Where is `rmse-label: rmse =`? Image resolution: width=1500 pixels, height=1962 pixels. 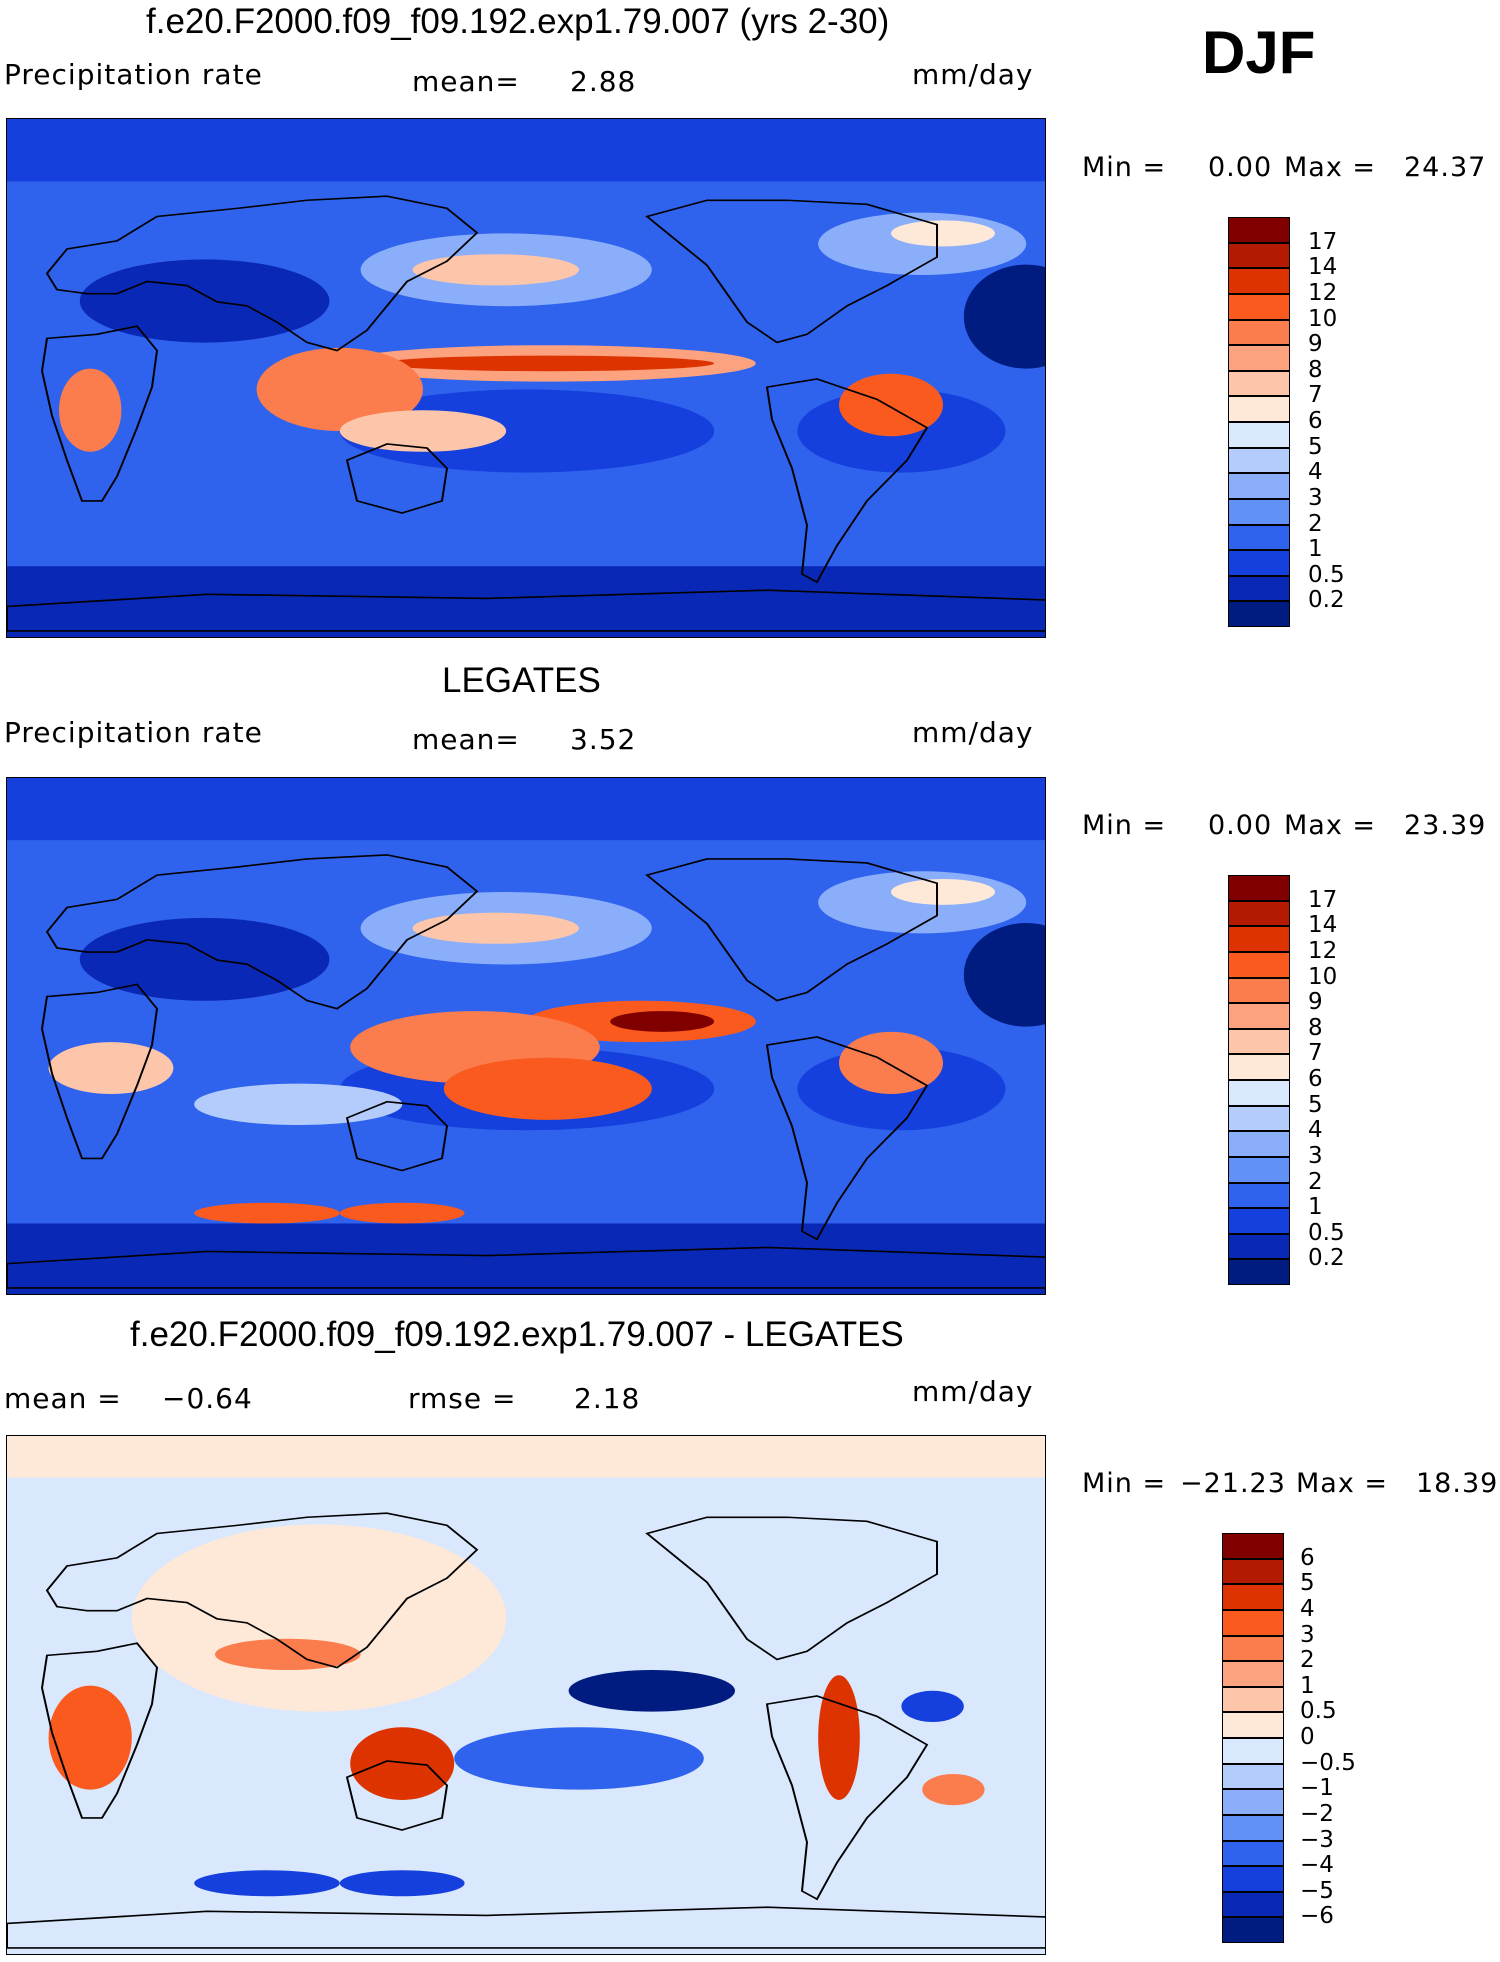 rmse-label: rmse = is located at coordinates (462, 1398).